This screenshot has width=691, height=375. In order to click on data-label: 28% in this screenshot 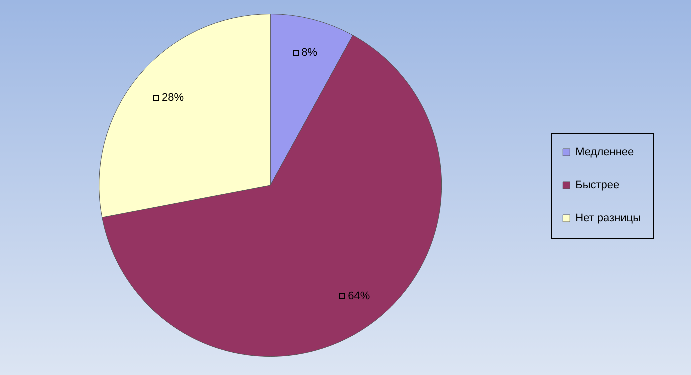, I will do `click(173, 98)`.